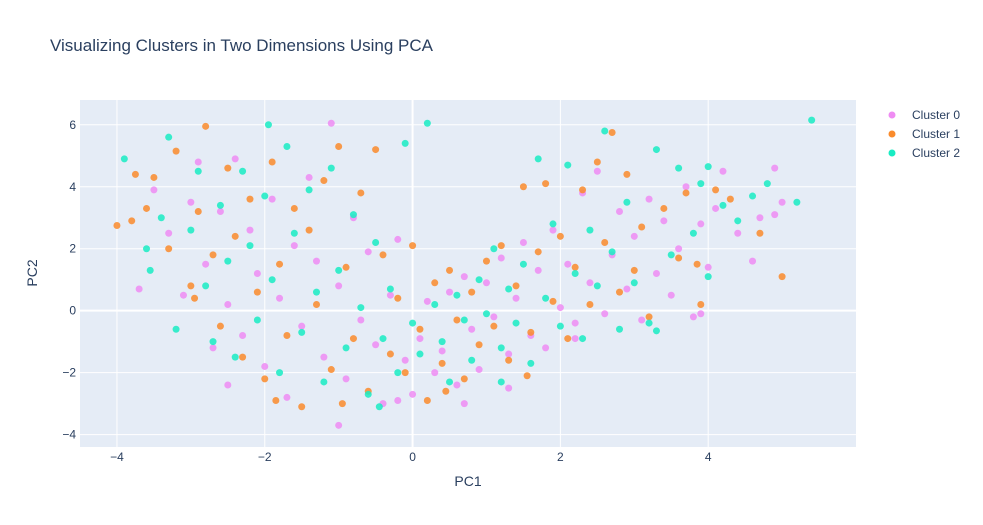 This screenshot has height=525, width=983. I want to click on y-tick-label: 6, so click(72, 125).